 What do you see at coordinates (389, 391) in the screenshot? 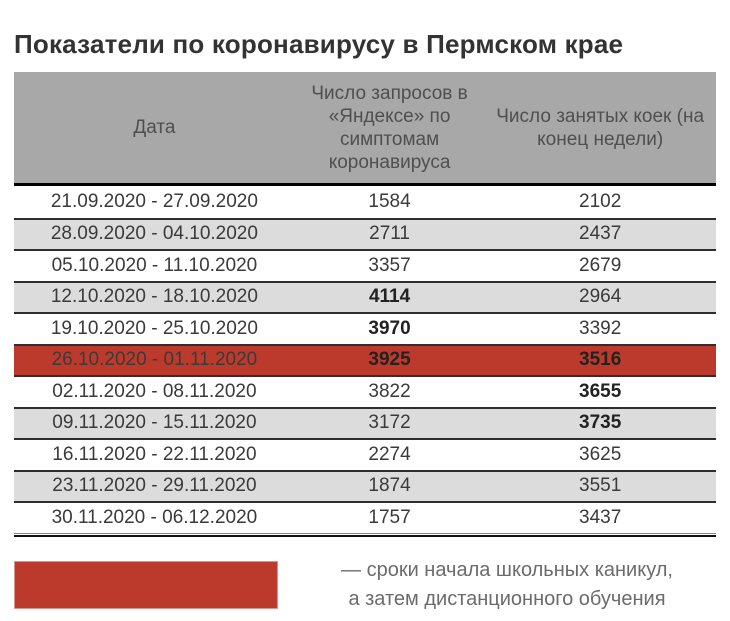
I see `requests-cell: 3822` at bounding box center [389, 391].